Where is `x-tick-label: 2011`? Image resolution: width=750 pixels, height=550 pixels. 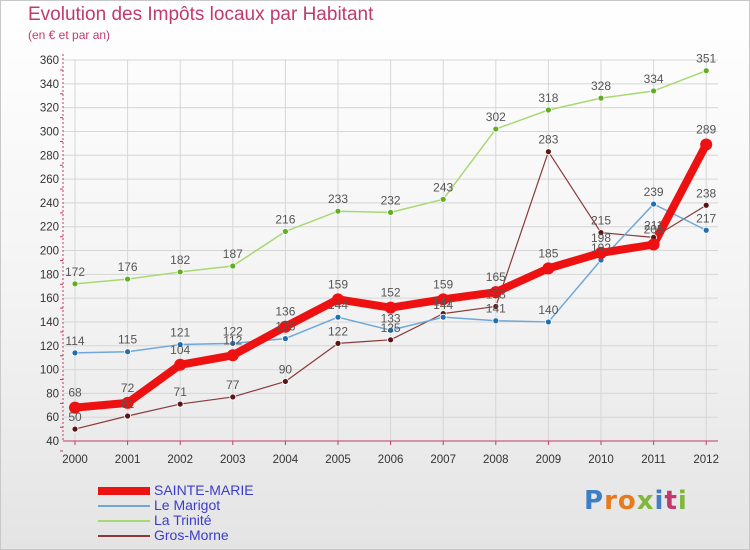 x-tick-label: 2011 is located at coordinates (653, 460).